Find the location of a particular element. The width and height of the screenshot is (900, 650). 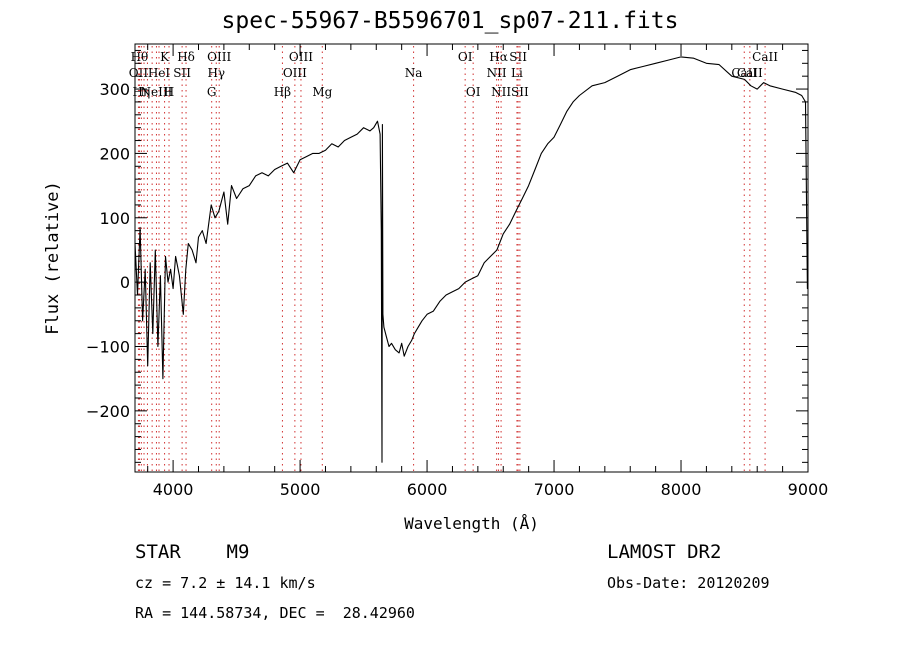

survey-name: LAMOST DR2 is located at coordinates (664, 552).